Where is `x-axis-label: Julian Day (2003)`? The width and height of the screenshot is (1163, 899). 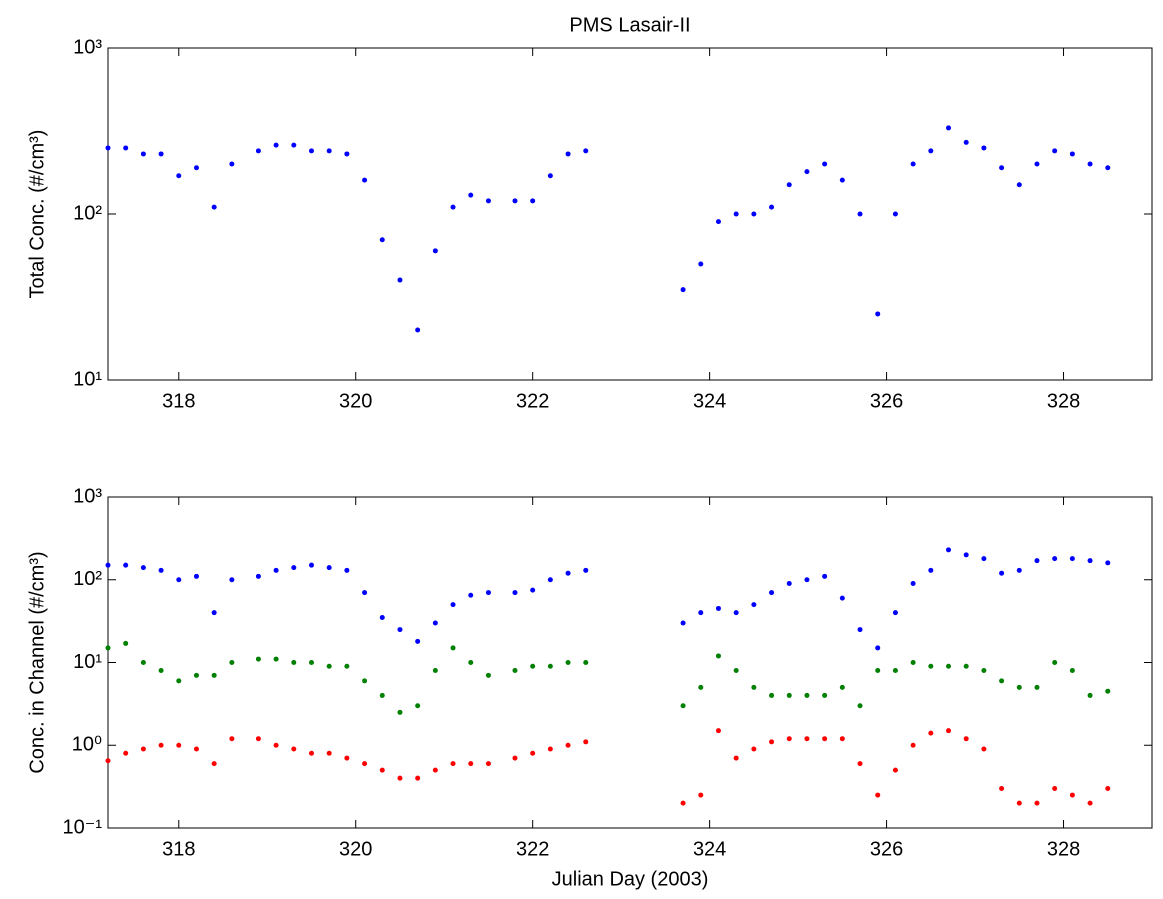 x-axis-label: Julian Day (2003) is located at coordinates (630, 879).